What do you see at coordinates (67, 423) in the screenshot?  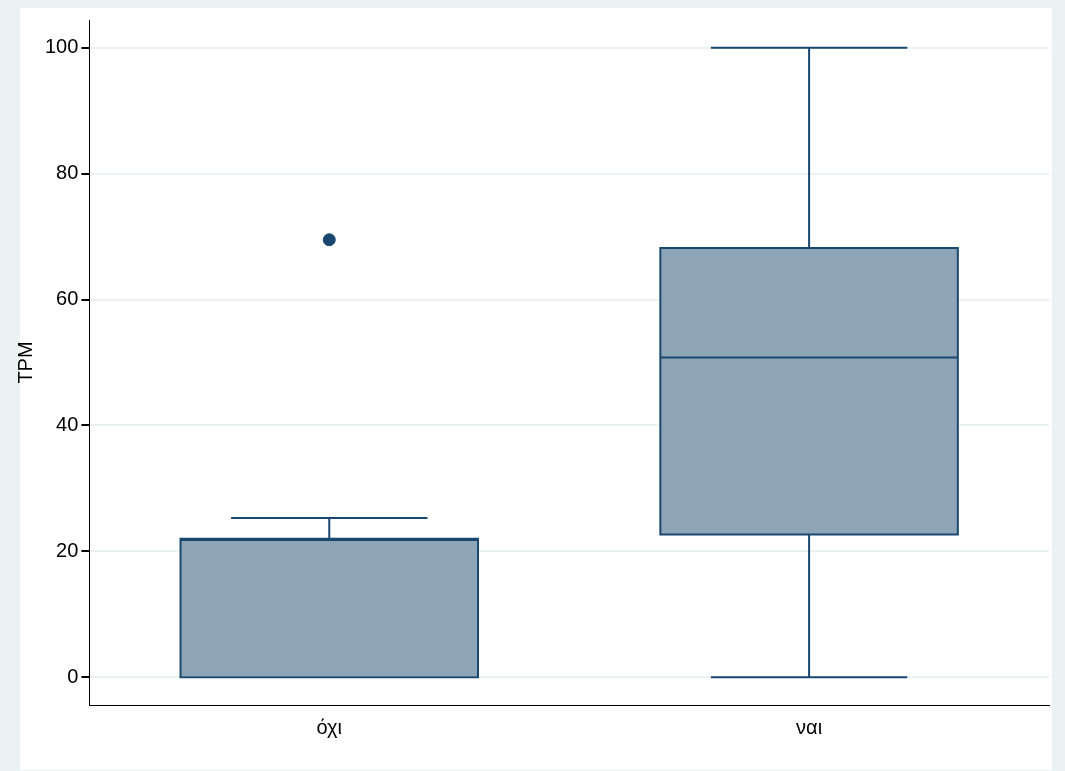 I see `y-tick-label: 40` at bounding box center [67, 423].